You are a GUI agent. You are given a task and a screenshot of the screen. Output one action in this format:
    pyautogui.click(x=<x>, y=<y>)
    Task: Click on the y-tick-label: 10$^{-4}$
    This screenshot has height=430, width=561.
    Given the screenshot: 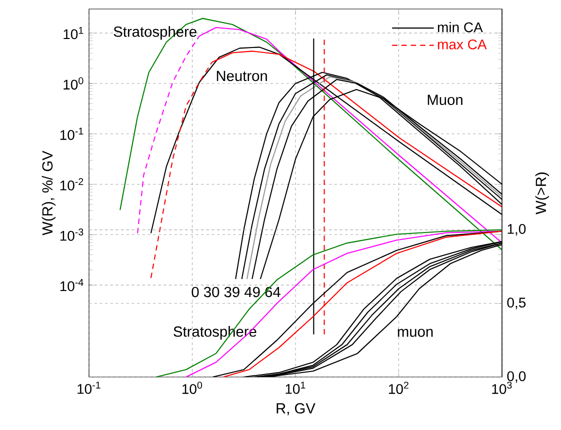 What is the action you would take?
    pyautogui.click(x=72, y=285)
    